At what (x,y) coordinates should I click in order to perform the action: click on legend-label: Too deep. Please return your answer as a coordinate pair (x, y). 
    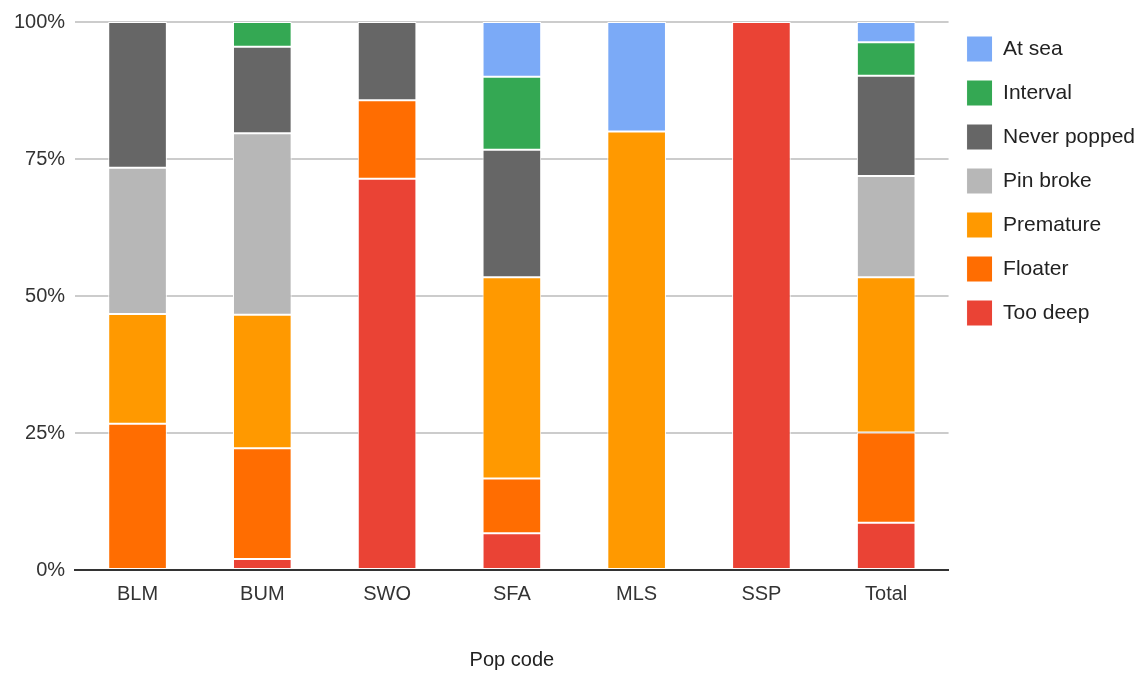
    Looking at the image, I should click on (1046, 311).